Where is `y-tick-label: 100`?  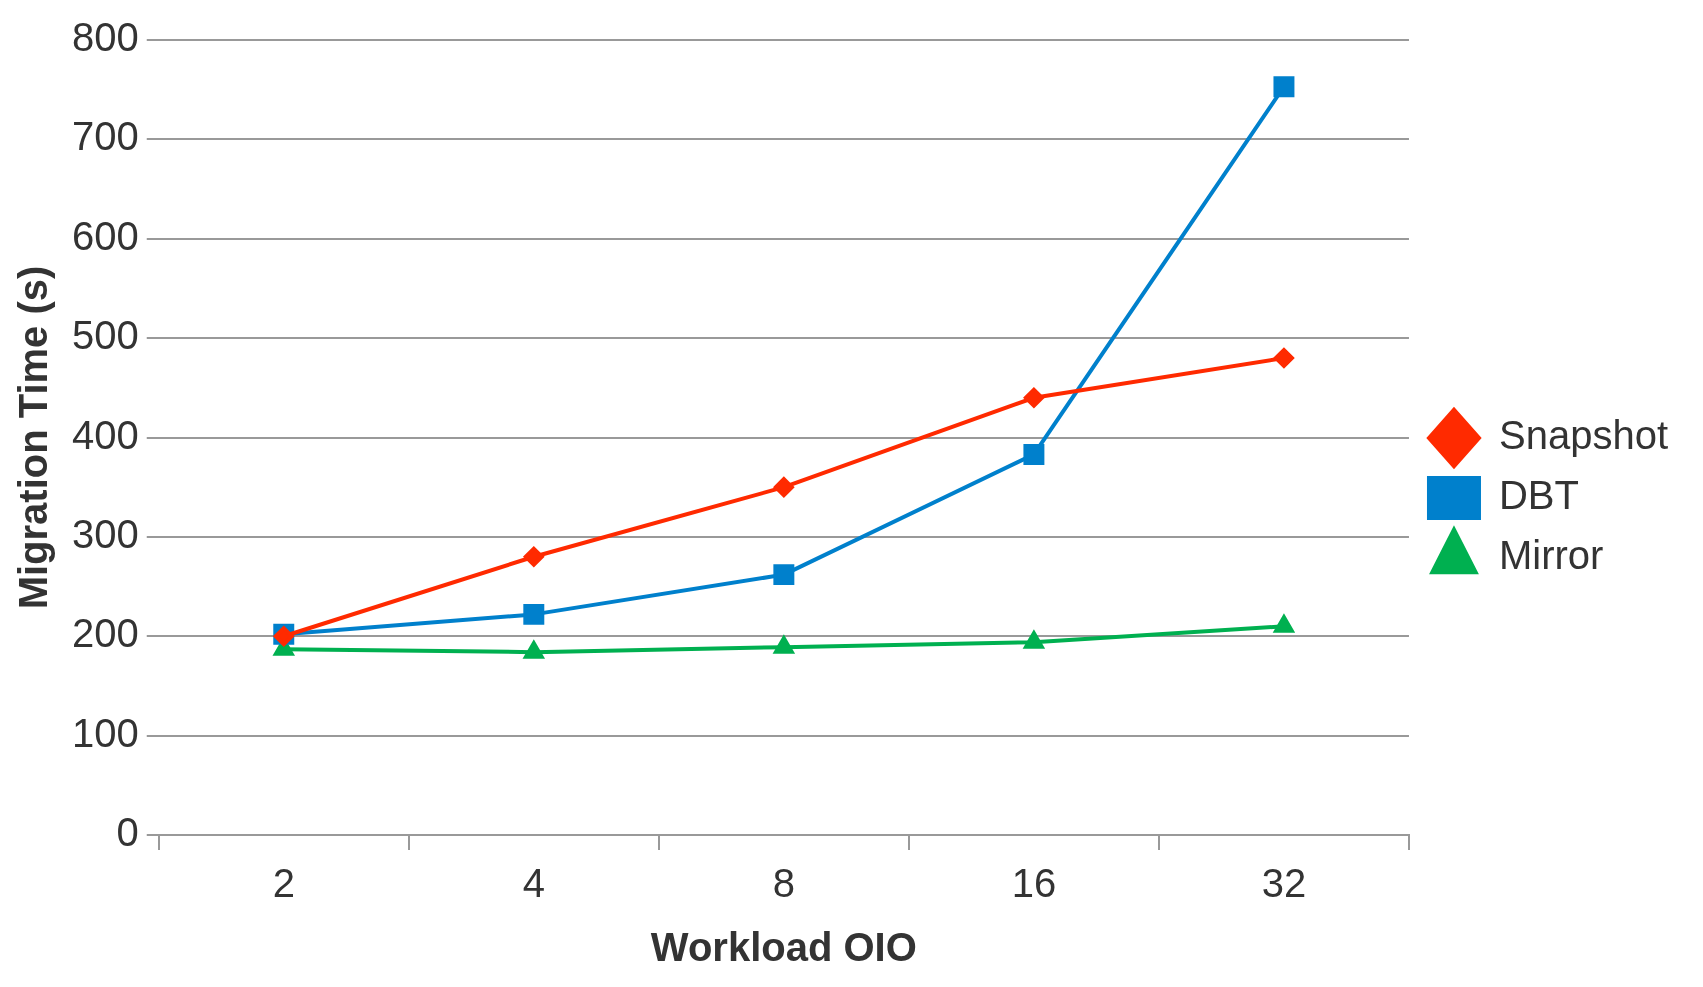
y-tick-label: 100 is located at coordinates (105, 732).